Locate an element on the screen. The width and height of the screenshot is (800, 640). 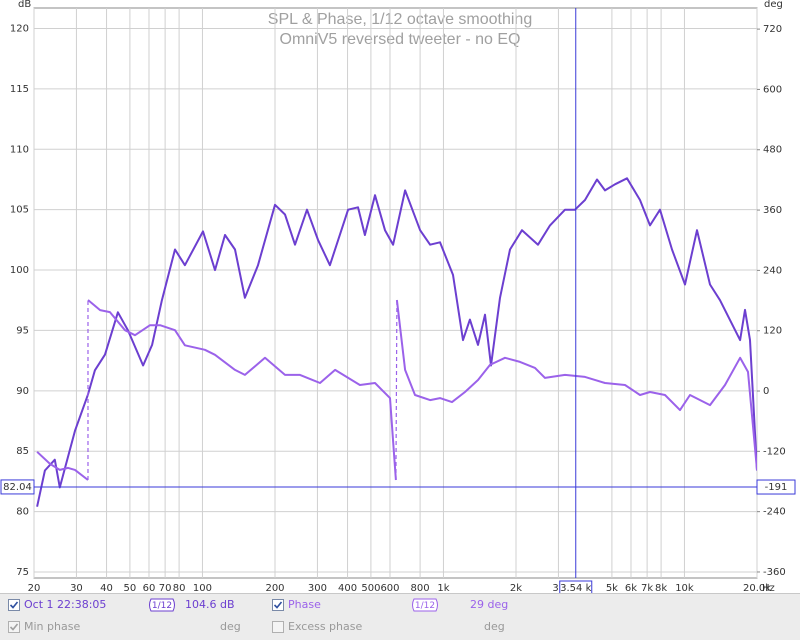
x-tick-label: 3k is located at coordinates (558, 588).